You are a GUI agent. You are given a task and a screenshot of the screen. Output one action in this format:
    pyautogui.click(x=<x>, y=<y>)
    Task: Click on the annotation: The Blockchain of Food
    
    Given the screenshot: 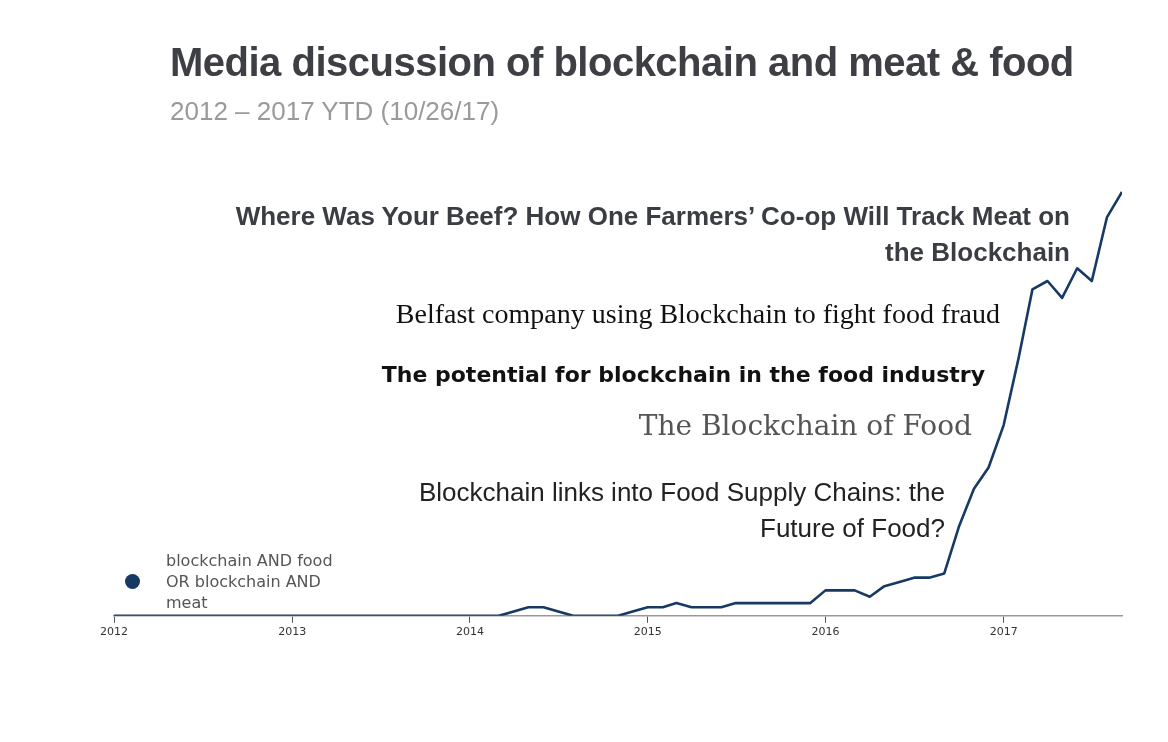 What is the action you would take?
    pyautogui.click(x=804, y=426)
    